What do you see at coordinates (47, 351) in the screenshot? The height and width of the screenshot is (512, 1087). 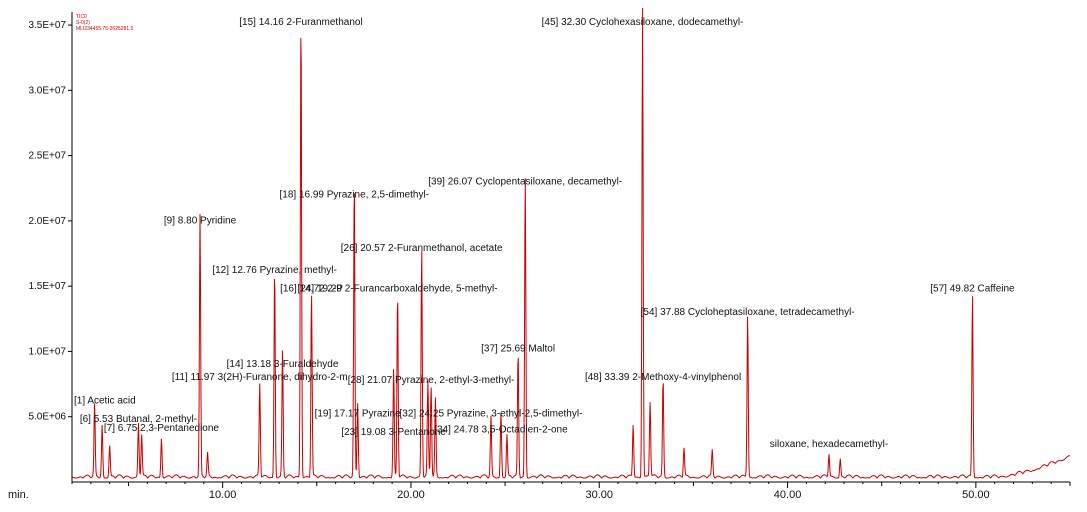 I see `y-tick-label: 1.0E+07` at bounding box center [47, 351].